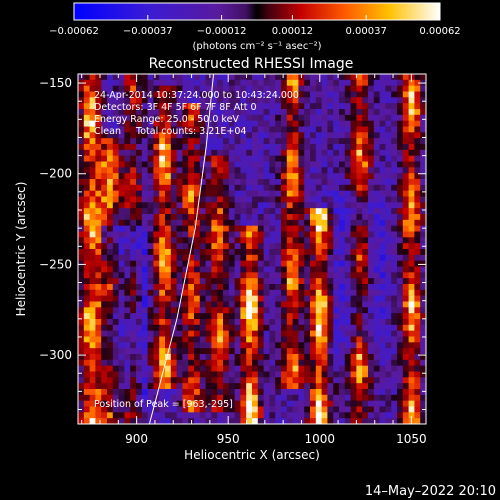  I want to click on y-axis-label: Heliocentric Y (arcsec), so click(21, 249).